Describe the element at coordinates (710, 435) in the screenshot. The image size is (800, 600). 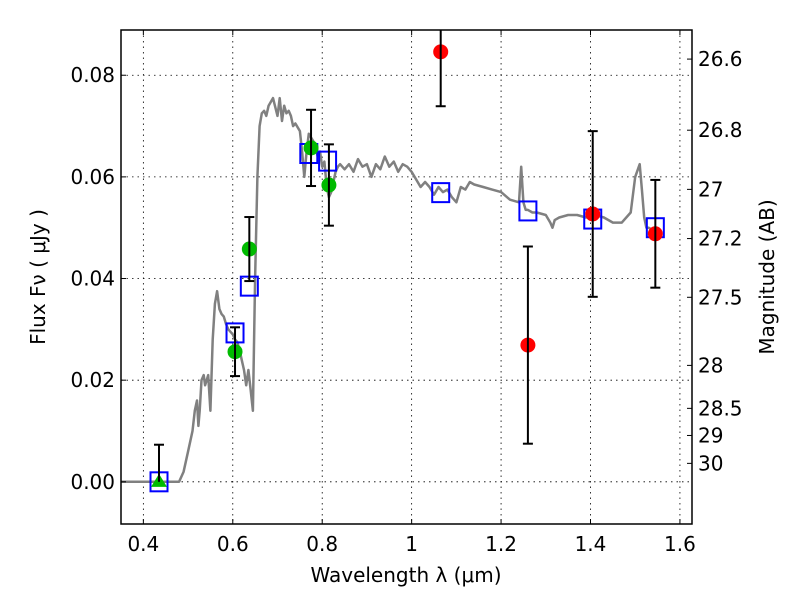
I see `right-tick-label: 29` at that location.